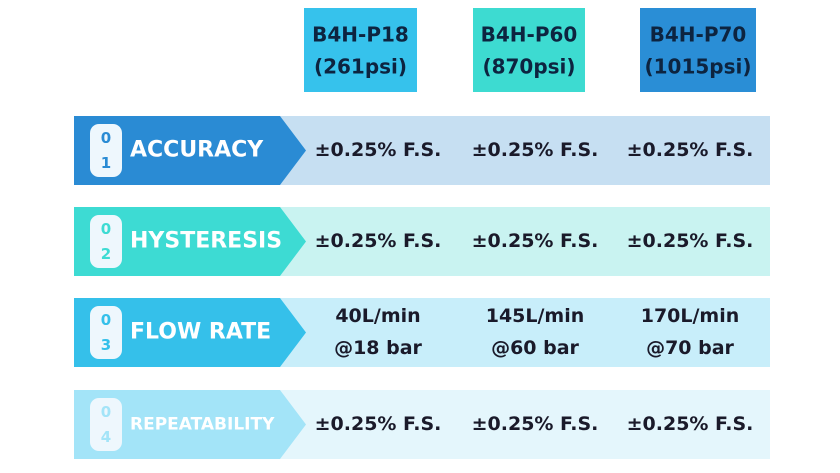  Describe the element at coordinates (202, 425) in the screenshot. I see `row-label: REPEATABILITY` at that location.